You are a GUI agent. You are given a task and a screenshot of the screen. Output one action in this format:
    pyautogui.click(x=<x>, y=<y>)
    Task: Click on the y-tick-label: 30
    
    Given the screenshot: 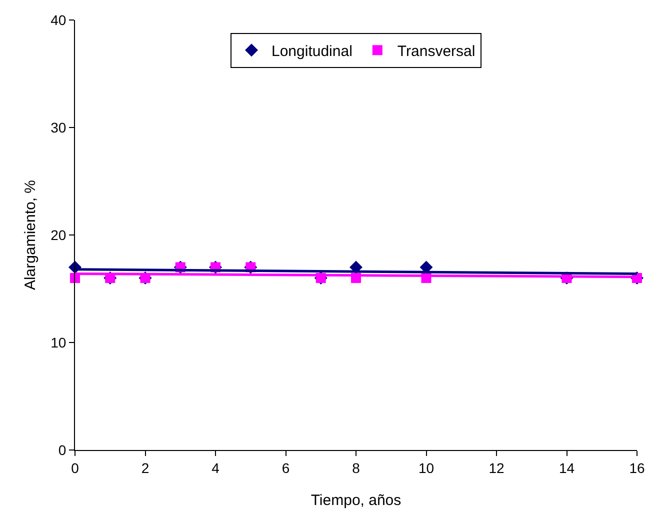 What is the action you would take?
    pyautogui.click(x=58, y=127)
    